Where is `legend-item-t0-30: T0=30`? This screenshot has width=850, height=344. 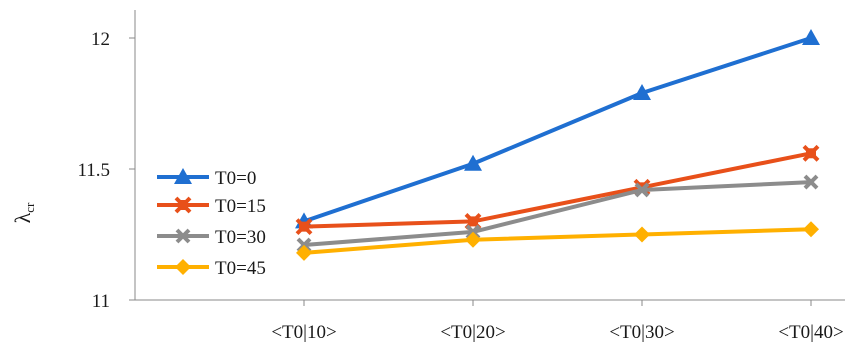 legend-item-t0-30: T0=30 is located at coordinates (211, 237).